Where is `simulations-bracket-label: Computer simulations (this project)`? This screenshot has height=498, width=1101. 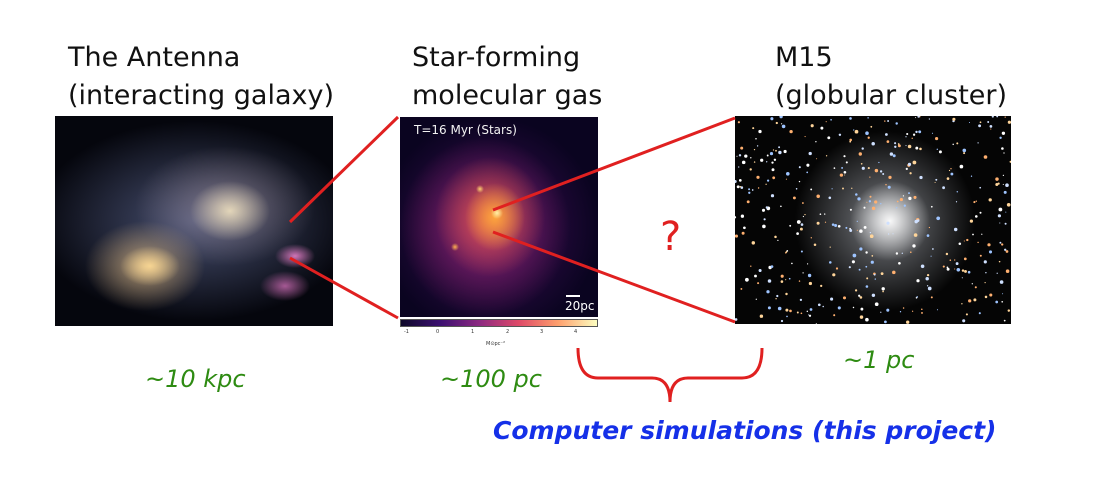 simulations-bracket-label: Computer simulations (this project) is located at coordinates (745, 430).